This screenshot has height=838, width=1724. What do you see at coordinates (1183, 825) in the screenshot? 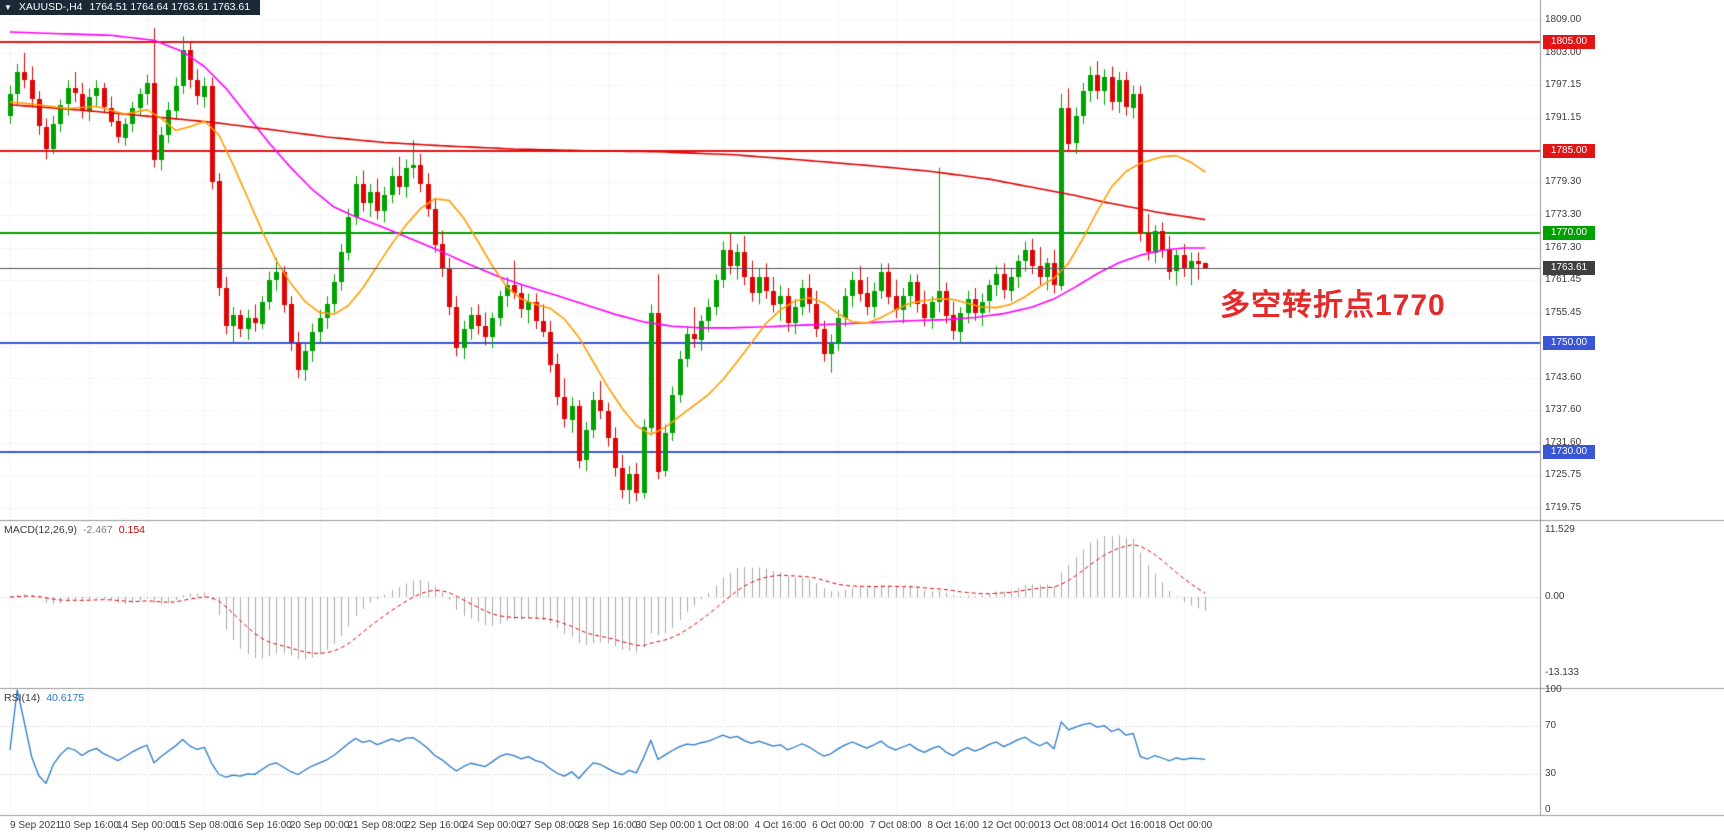
I see `date-label: 18 Oct 00:00` at bounding box center [1183, 825].